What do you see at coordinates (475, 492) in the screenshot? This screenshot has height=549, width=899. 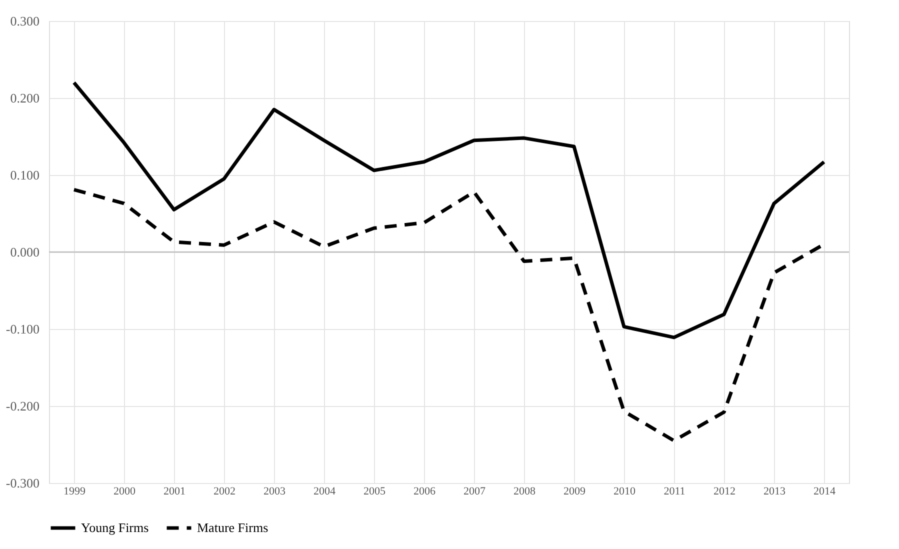 I see `x-tick-label: 2007` at bounding box center [475, 492].